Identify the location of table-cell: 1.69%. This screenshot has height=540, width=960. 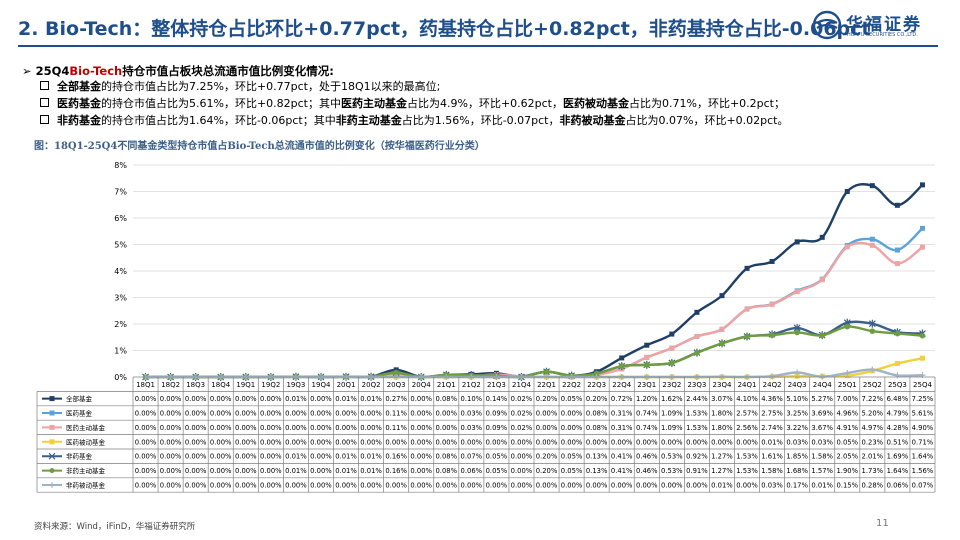
(898, 457).